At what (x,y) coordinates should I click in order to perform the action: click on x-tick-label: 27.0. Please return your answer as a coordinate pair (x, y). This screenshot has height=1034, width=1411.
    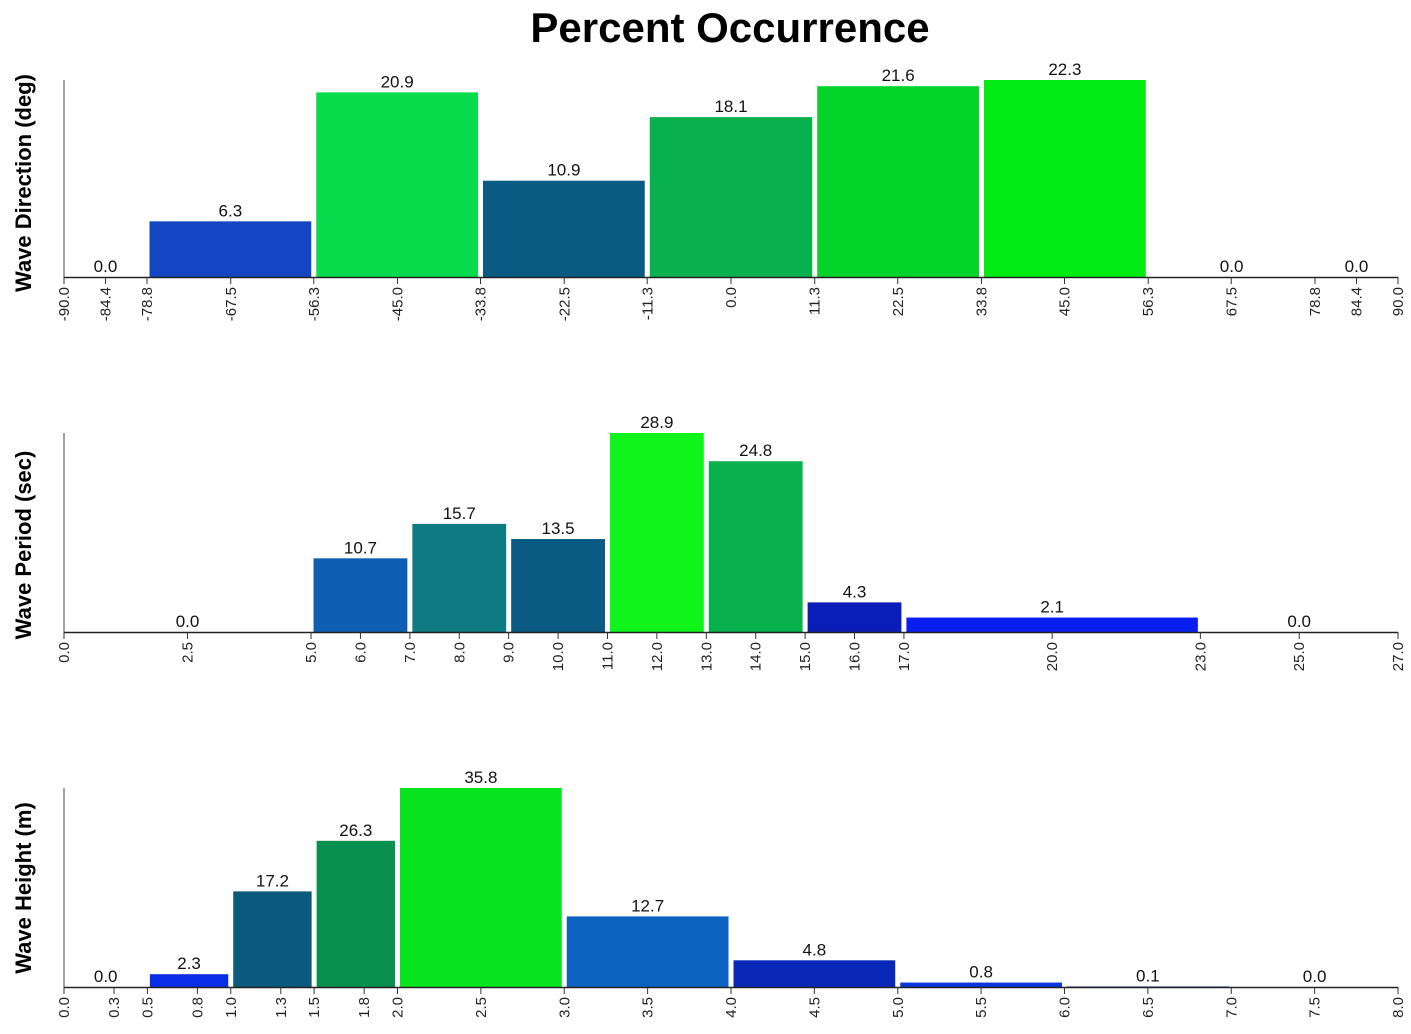
    Looking at the image, I should click on (1398, 656).